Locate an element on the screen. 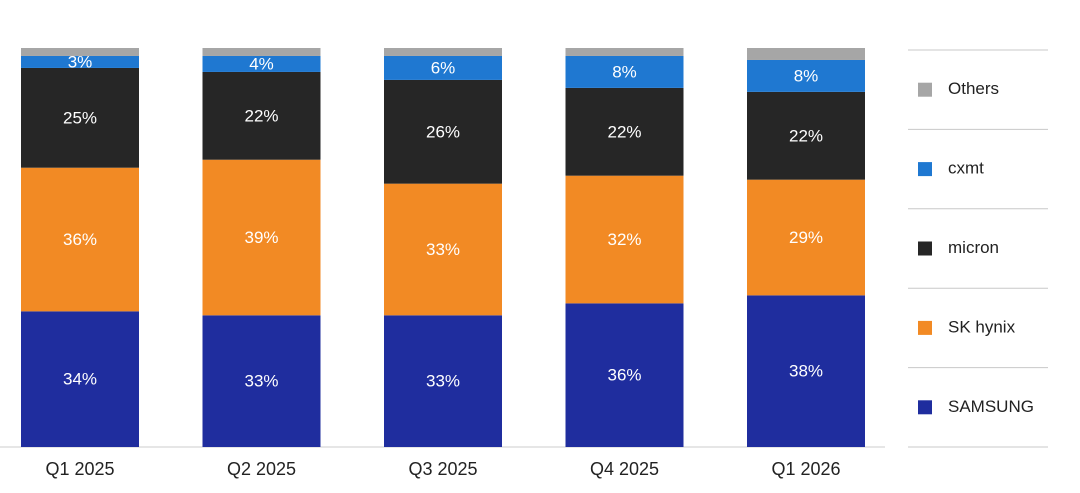  data-label: 32% is located at coordinates (624, 239).